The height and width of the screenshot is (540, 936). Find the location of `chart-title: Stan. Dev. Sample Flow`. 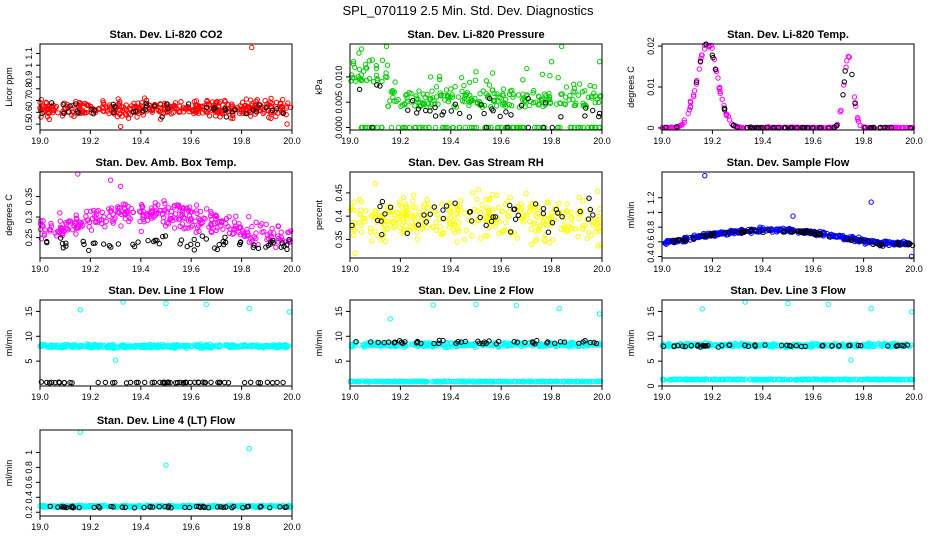

chart-title: Stan. Dev. Sample Flow is located at coordinates (788, 163).